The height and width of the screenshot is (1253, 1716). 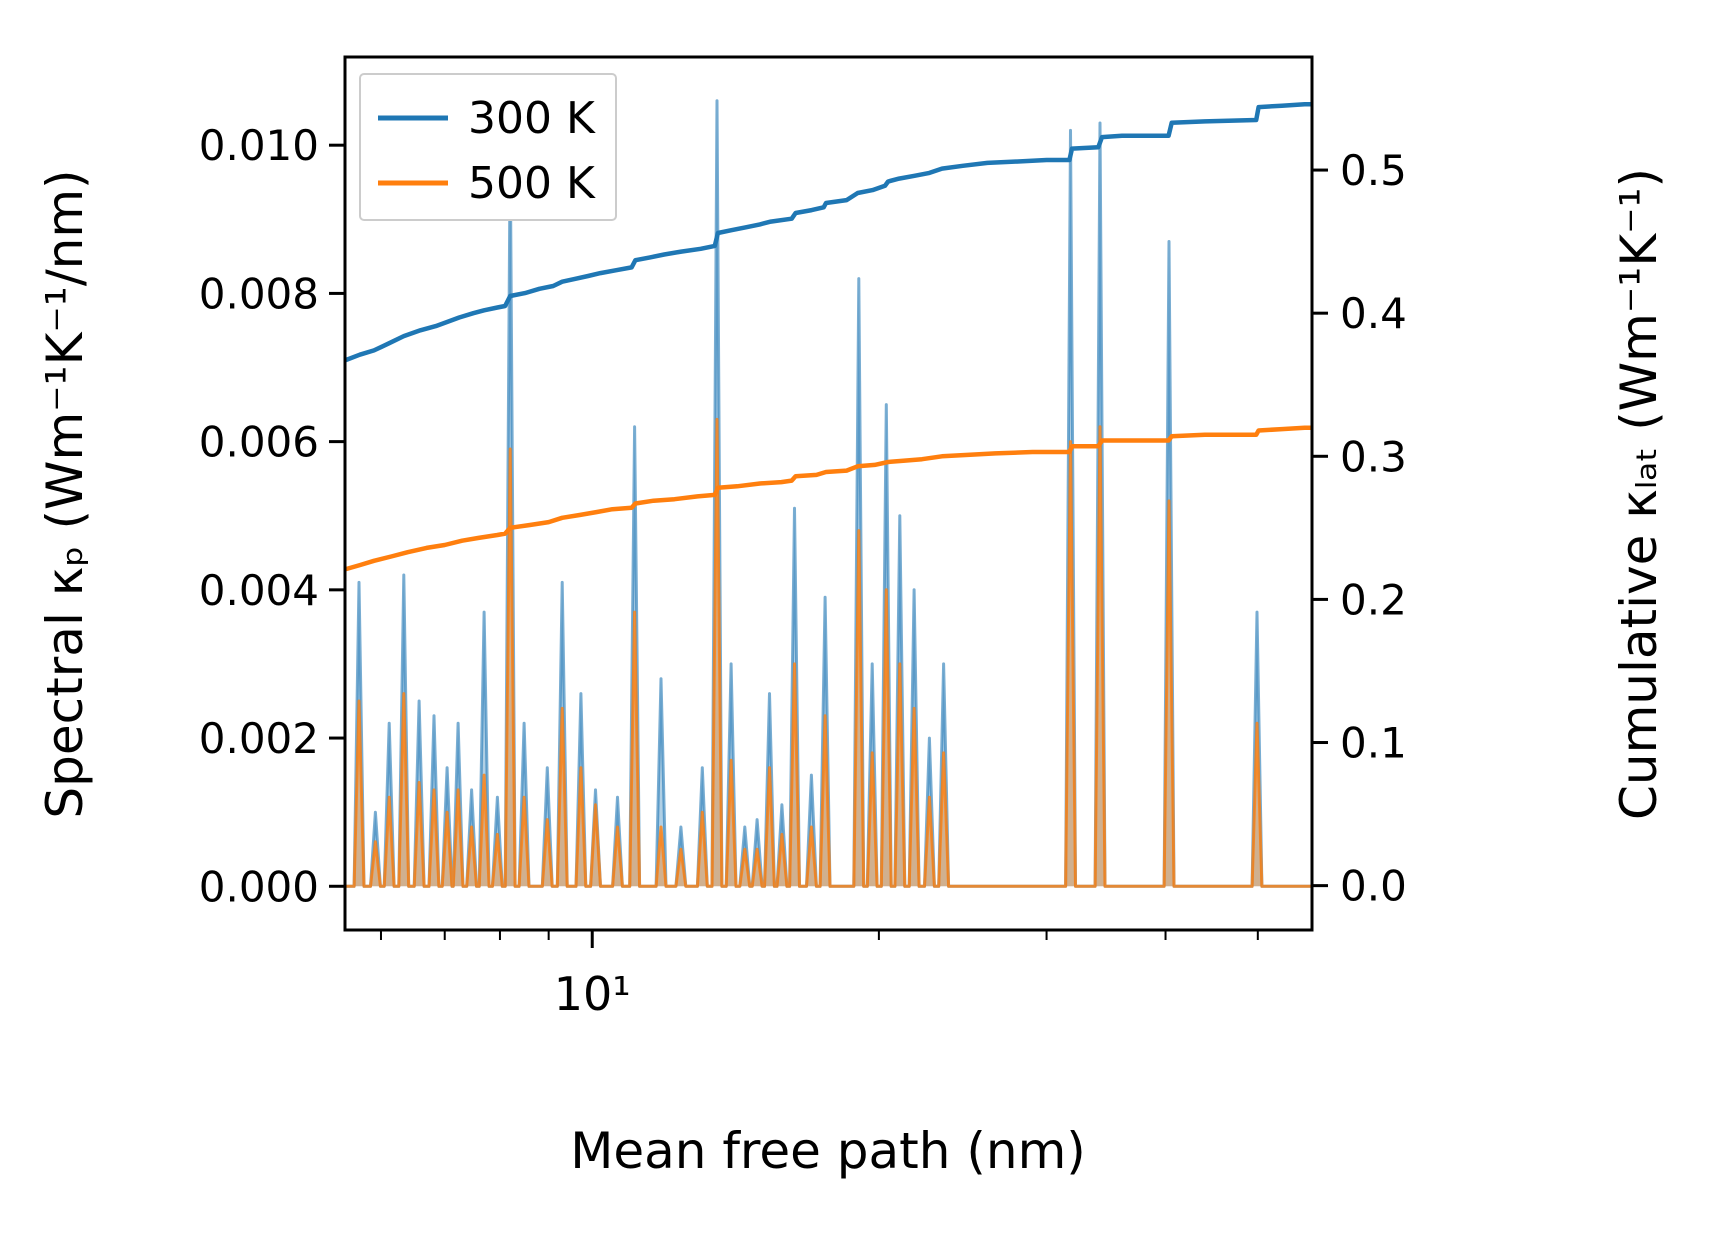 What do you see at coordinates (532, 183) in the screenshot?
I see `legend-label-500K: 500 K` at bounding box center [532, 183].